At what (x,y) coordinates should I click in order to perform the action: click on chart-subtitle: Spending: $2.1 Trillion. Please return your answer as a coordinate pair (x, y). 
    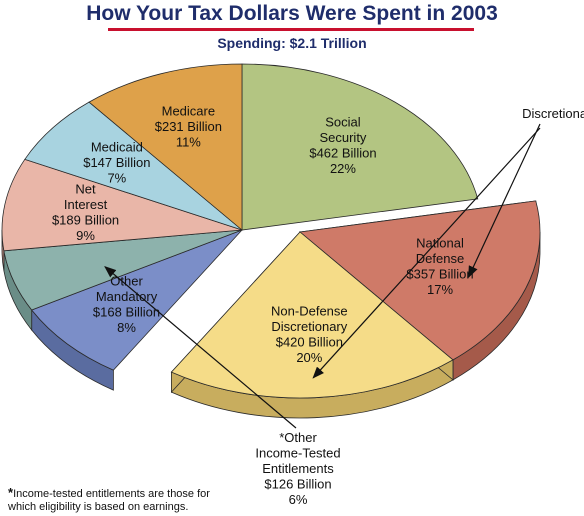
    Looking at the image, I should click on (292, 43).